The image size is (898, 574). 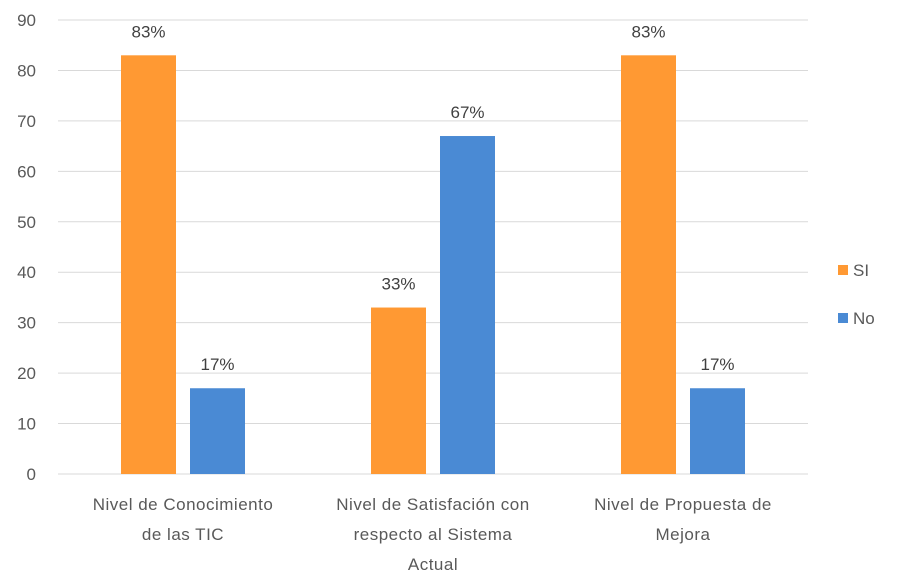 I want to click on category-label: respecto al Sistema, so click(x=433, y=534).